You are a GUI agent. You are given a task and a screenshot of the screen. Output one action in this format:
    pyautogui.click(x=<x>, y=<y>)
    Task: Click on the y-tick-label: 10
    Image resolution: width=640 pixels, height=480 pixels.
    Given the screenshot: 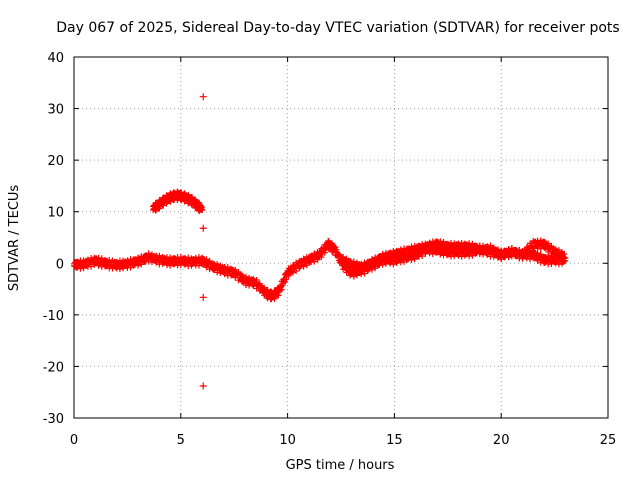 What is the action you would take?
    pyautogui.click(x=55, y=213)
    